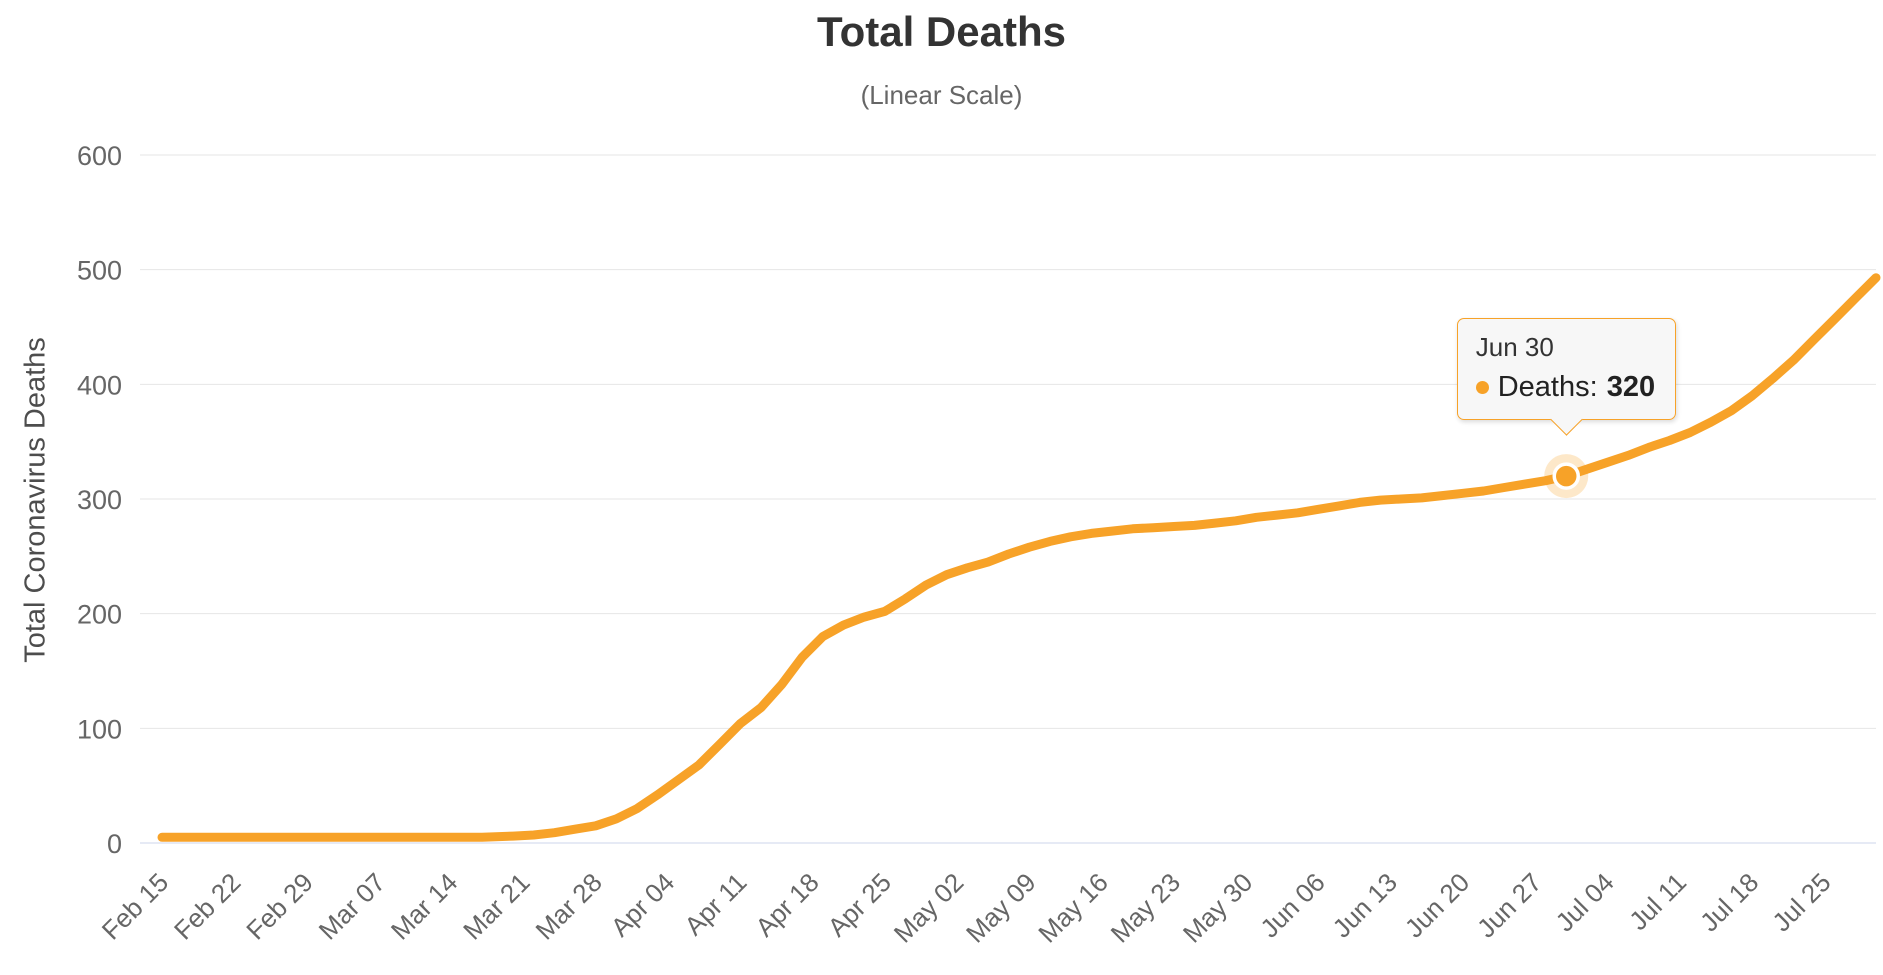  I want to click on x-tick-label: May 23, so click(1146, 908).